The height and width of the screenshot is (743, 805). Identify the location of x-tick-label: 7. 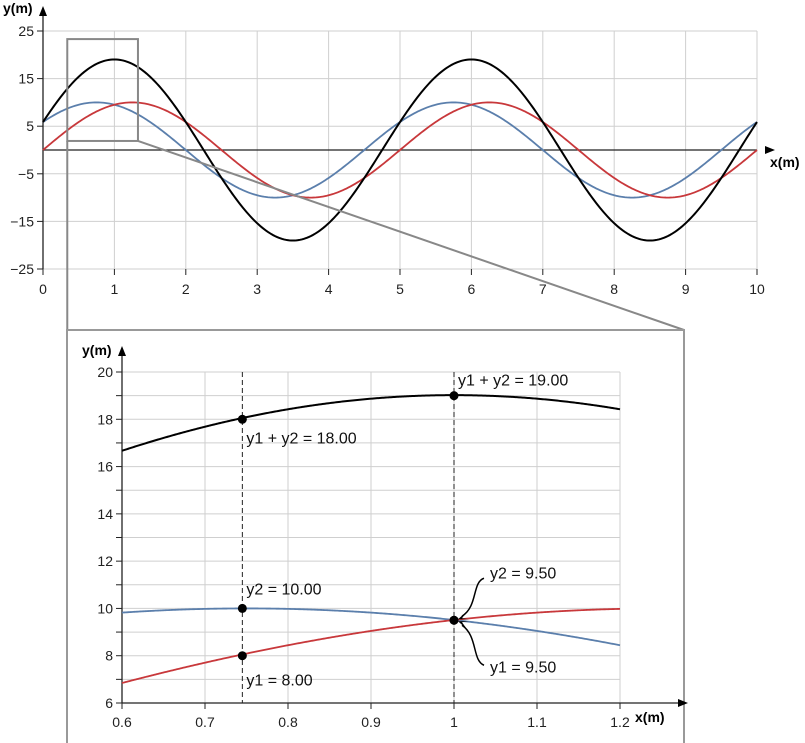
(543, 289).